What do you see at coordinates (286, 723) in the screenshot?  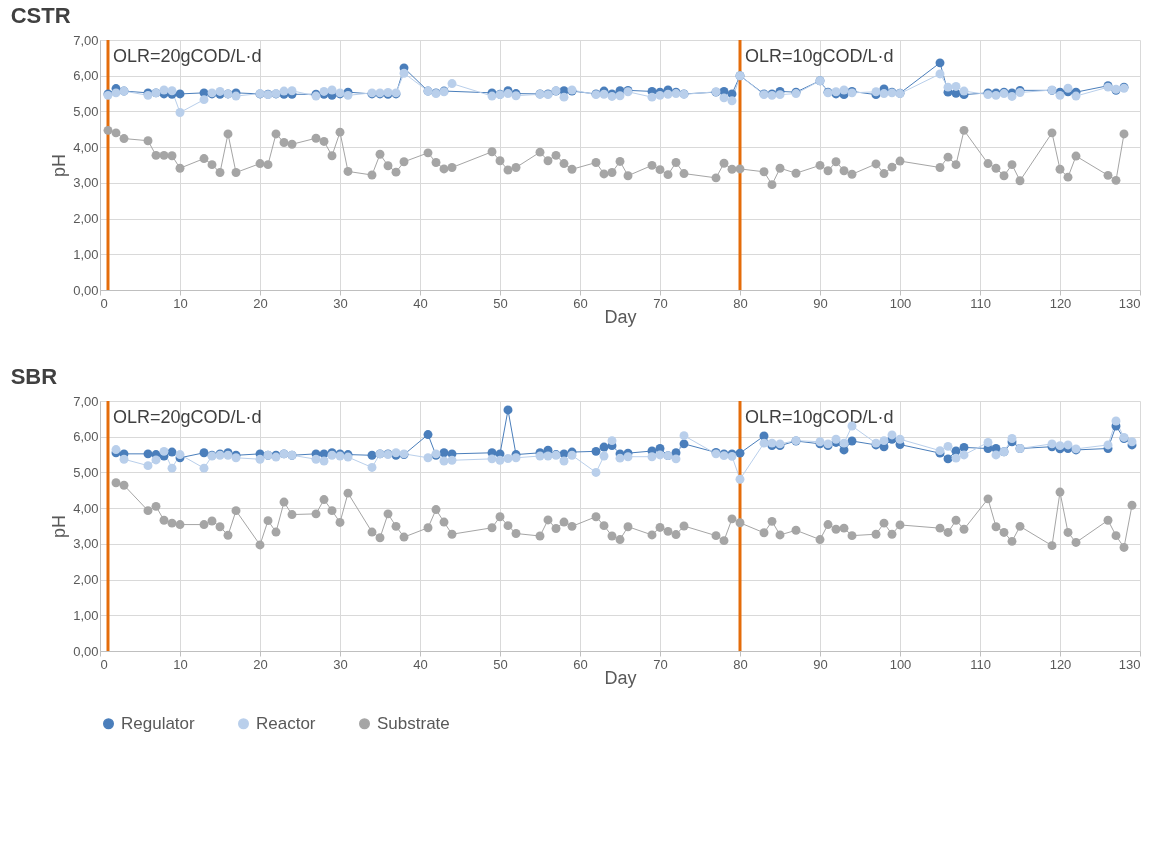 I see `legend-label: Reactor` at bounding box center [286, 723].